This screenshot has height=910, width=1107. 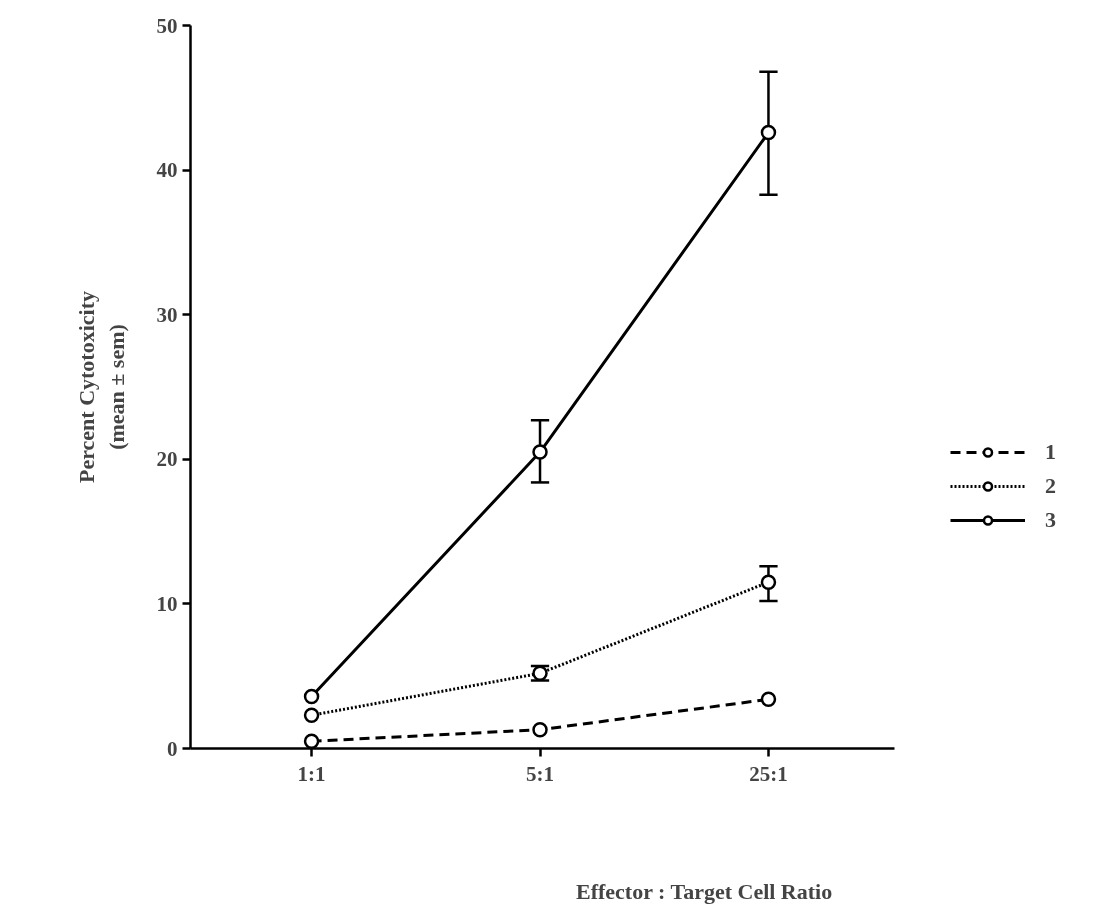 I want to click on legend-label: 1, so click(x=1051, y=452).